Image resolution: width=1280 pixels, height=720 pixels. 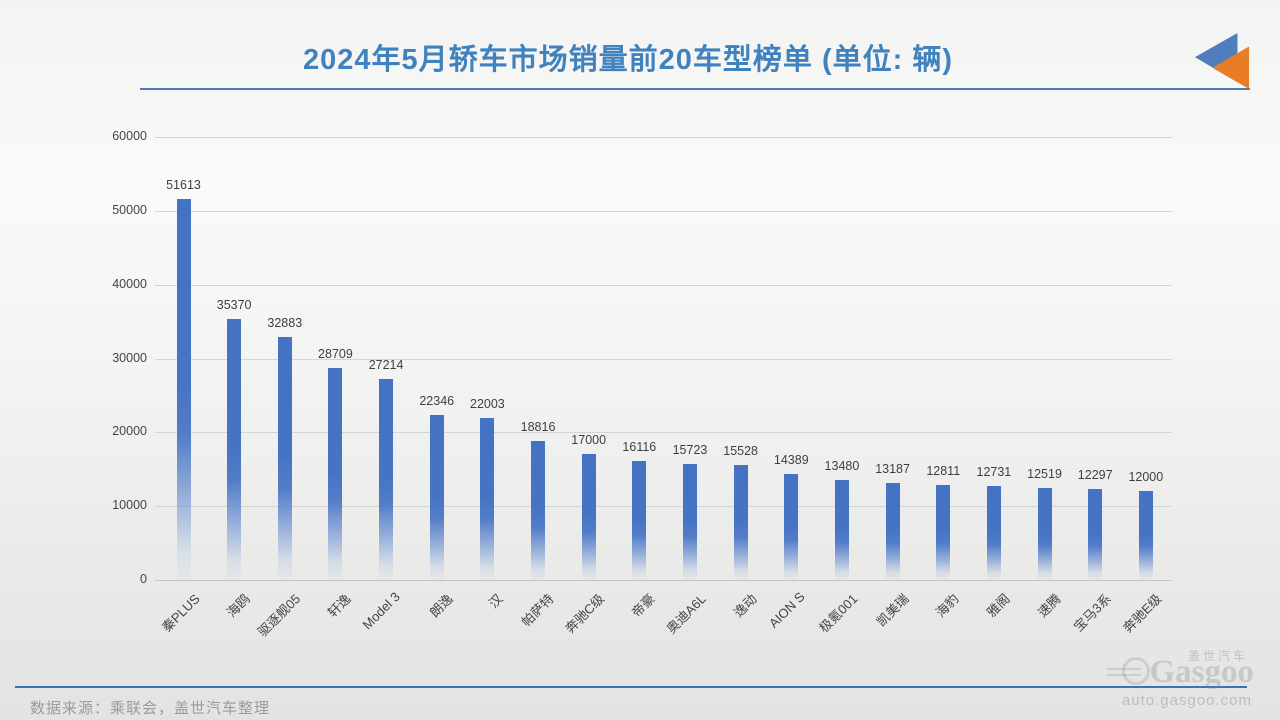 I want to click on value-label: 12519, so click(x=1044, y=473).